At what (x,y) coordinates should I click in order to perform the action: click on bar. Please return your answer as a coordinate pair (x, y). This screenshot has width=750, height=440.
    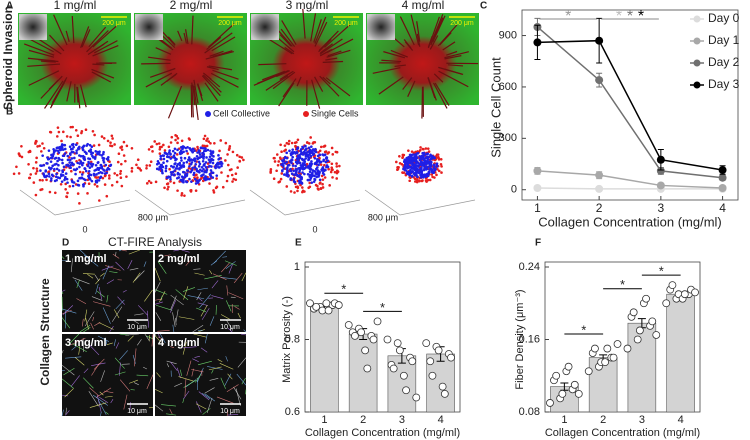
    Looking at the image, I should click on (680, 353).